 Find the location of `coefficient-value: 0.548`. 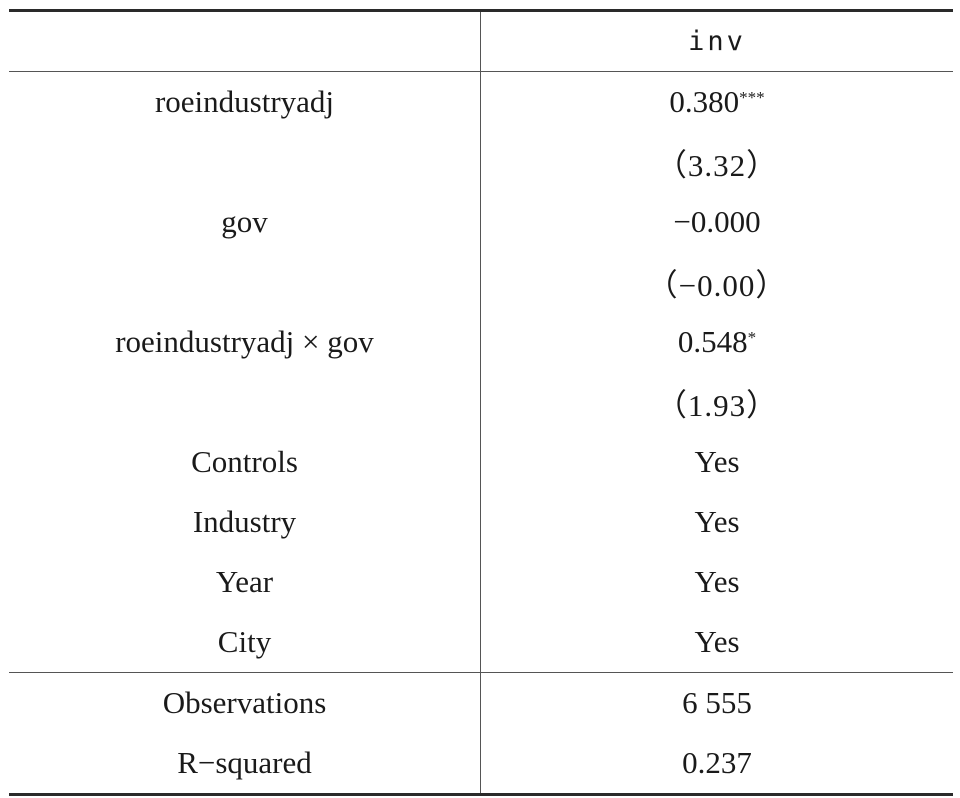

coefficient-value: 0.548 is located at coordinates (712, 341).